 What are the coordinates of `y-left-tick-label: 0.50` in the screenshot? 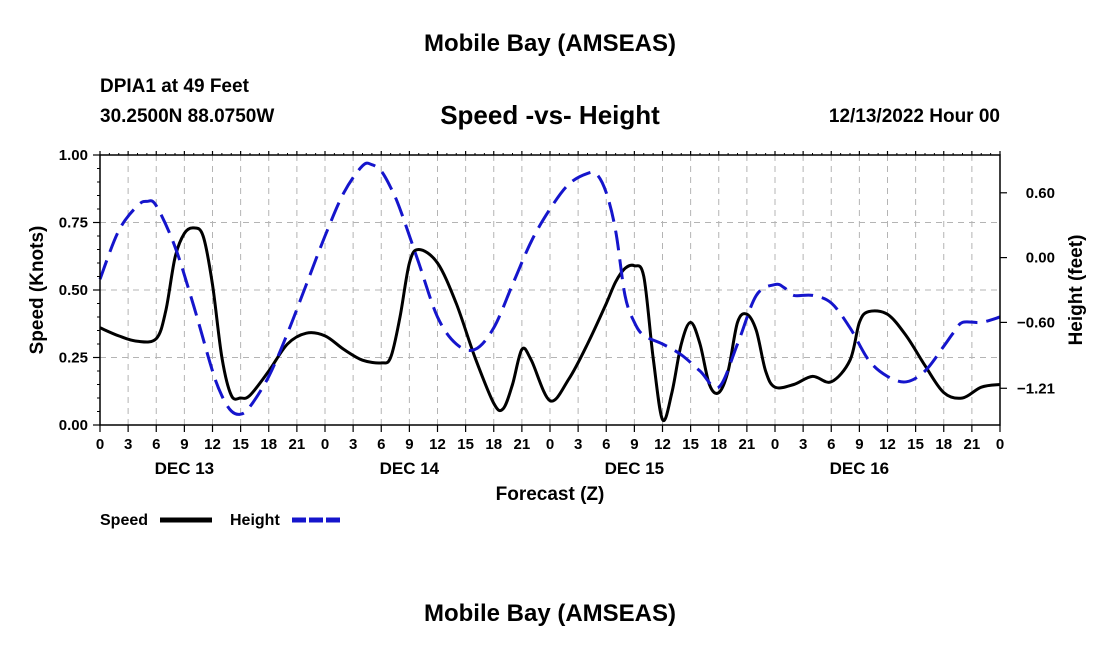 It's located at (73, 290).